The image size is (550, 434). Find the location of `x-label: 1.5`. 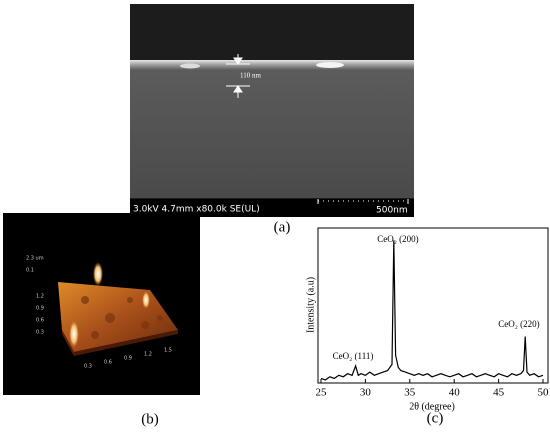

x-label: 1.5 is located at coordinates (168, 351).